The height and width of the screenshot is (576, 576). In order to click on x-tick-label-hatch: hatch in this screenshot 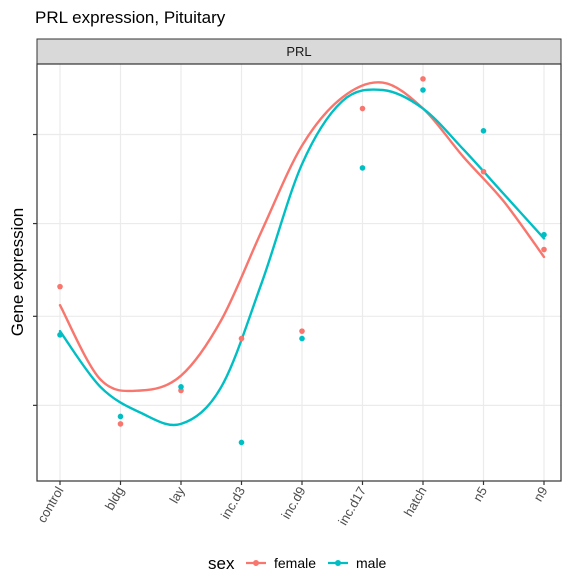, I will do `click(415, 501)`.